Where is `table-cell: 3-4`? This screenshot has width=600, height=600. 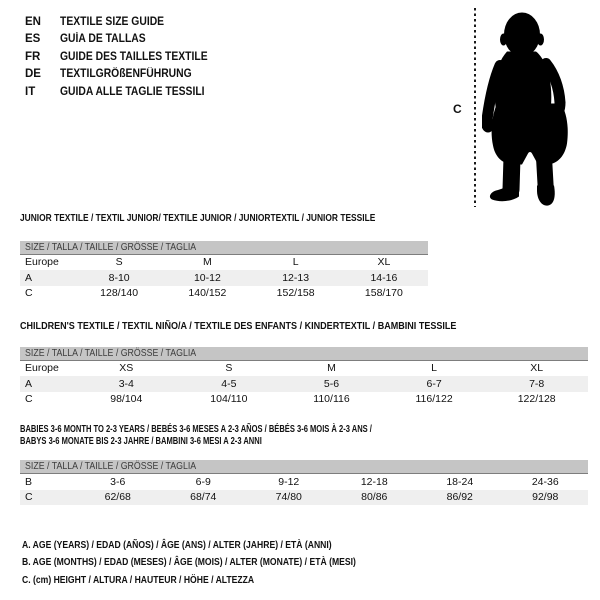 table-cell: 3-4 is located at coordinates (126, 383).